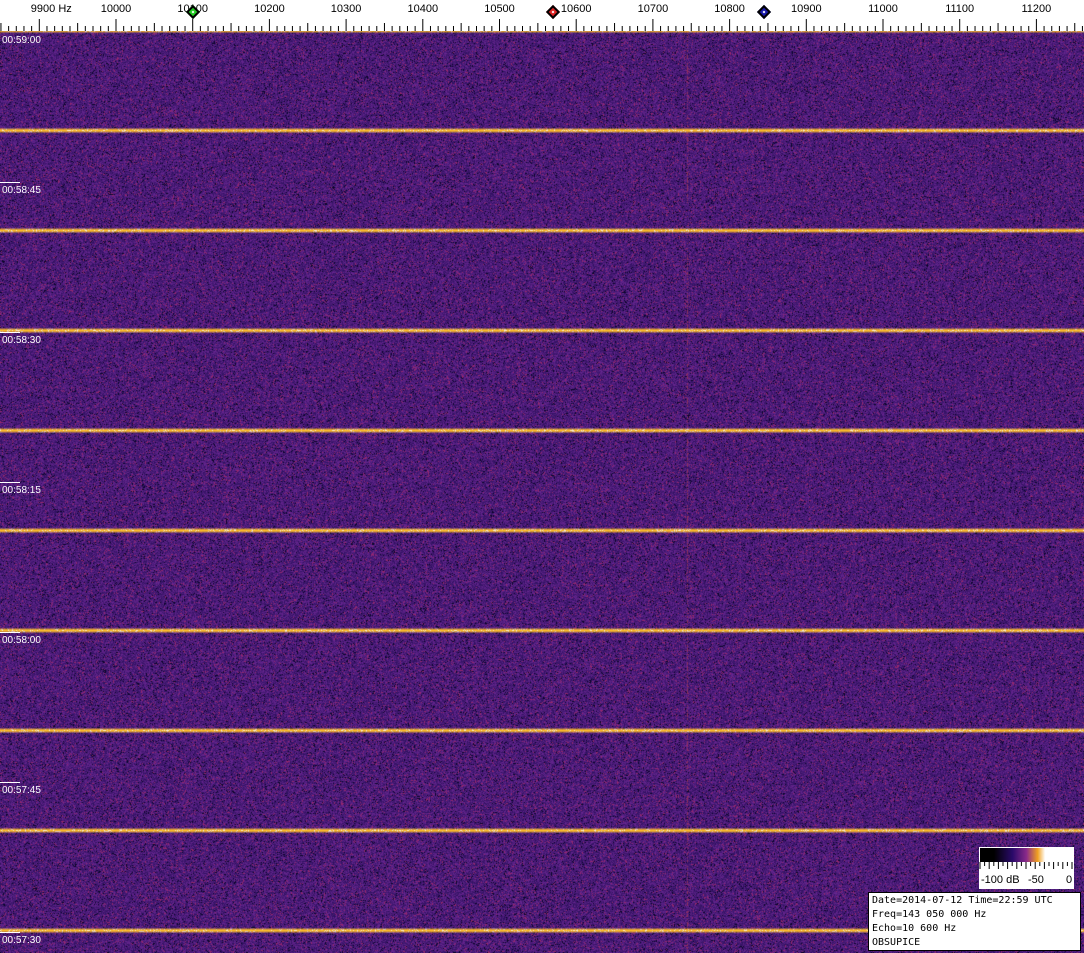 The height and width of the screenshot is (953, 1084). I want to click on frequency-label: 10400, so click(423, 9).